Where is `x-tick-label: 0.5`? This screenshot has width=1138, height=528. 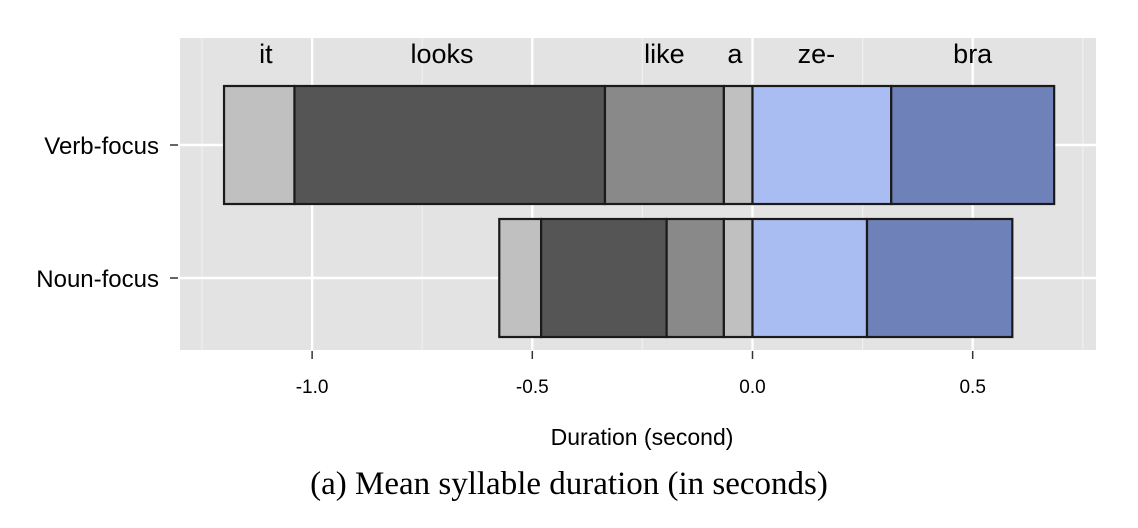 x-tick-label: 0.5 is located at coordinates (972, 387).